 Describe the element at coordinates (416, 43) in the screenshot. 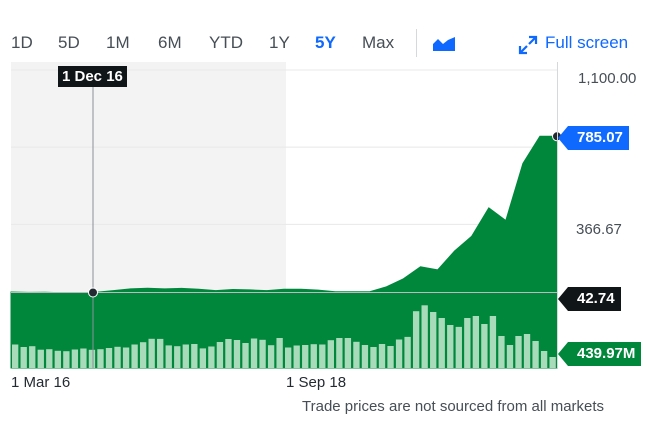

I see `toolbar-divider` at that location.